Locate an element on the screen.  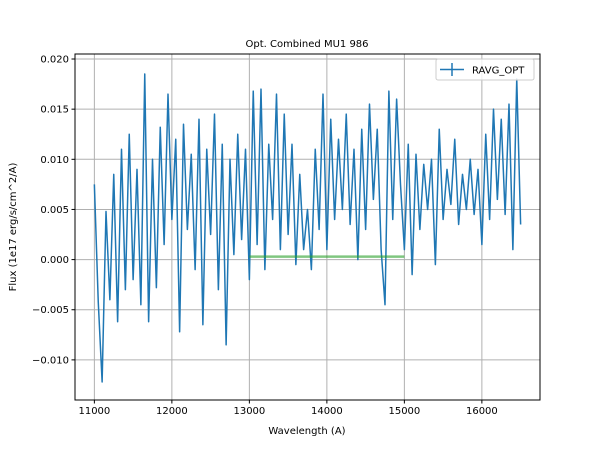
legend-box is located at coordinates (485, 69).